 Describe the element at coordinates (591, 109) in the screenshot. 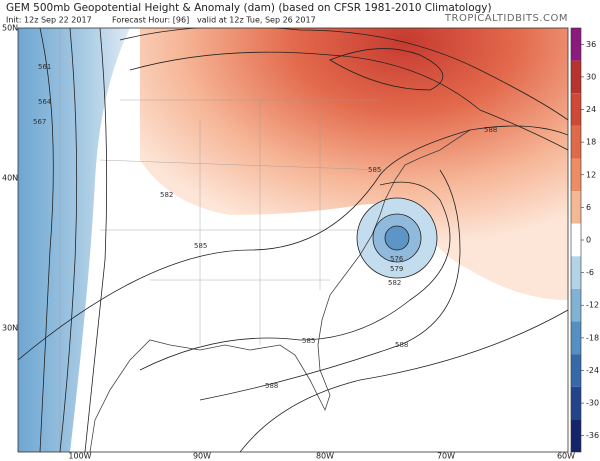

I see `colorbar-tick-label: 24` at that location.